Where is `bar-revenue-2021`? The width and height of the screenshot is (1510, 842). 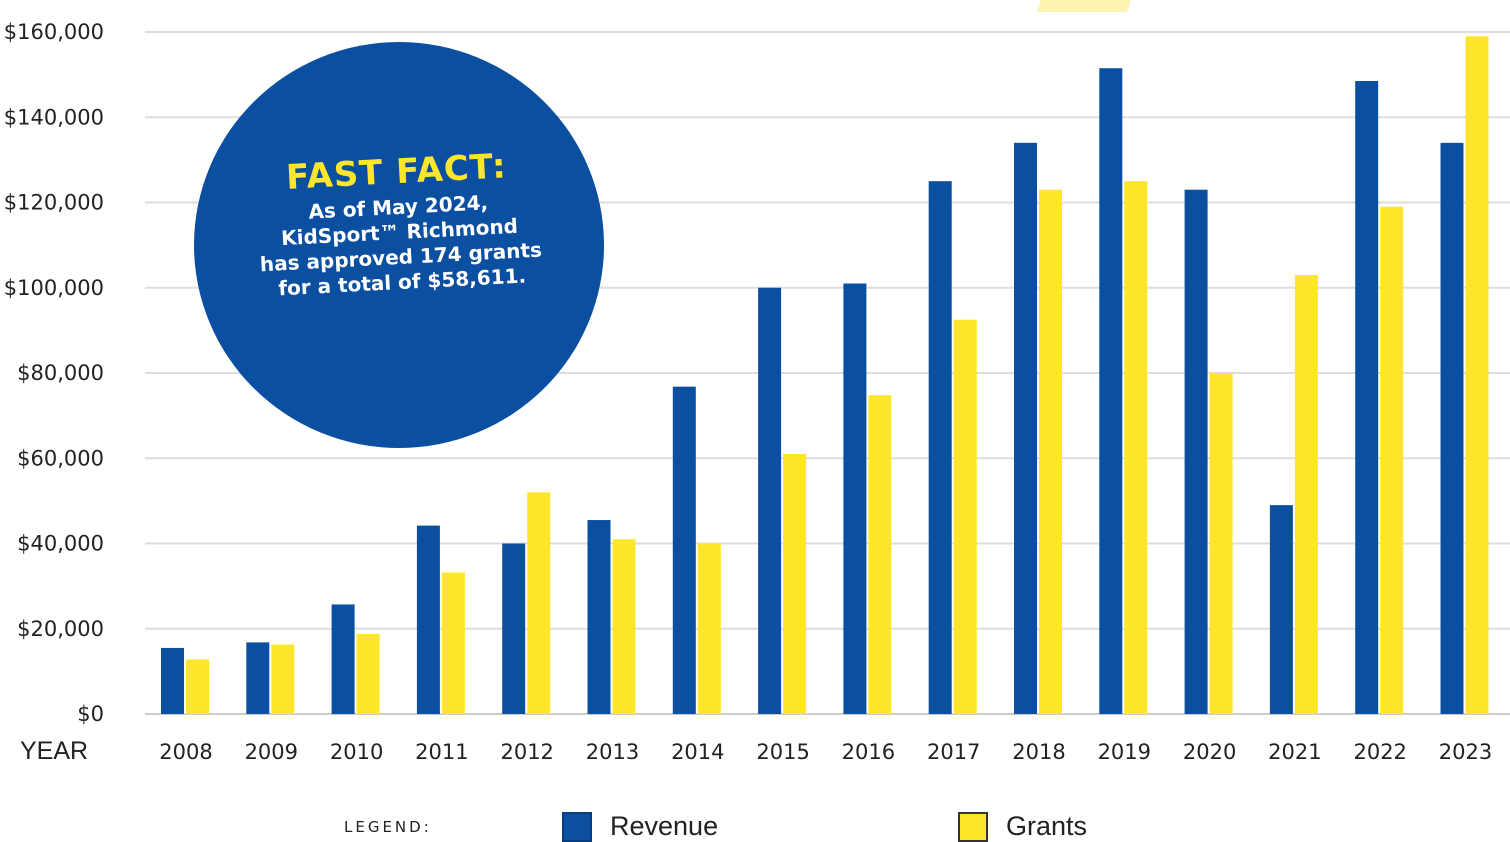
bar-revenue-2021 is located at coordinates (1281, 609).